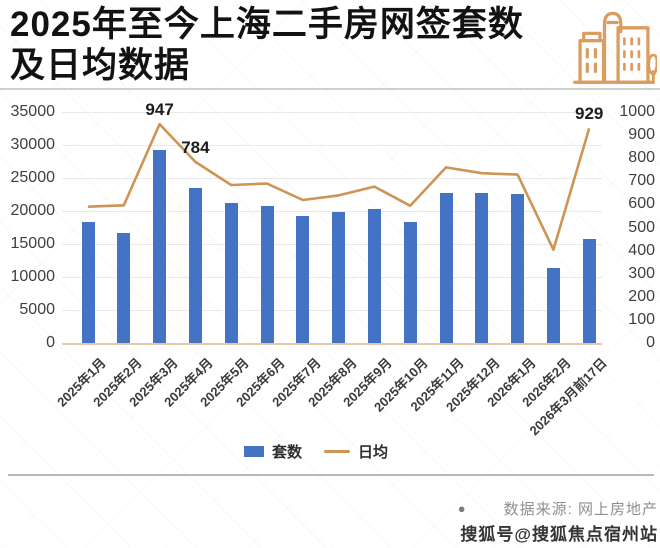  Describe the element at coordinates (641, 135) in the screenshot. I see `right-tick-900: 900` at that location.